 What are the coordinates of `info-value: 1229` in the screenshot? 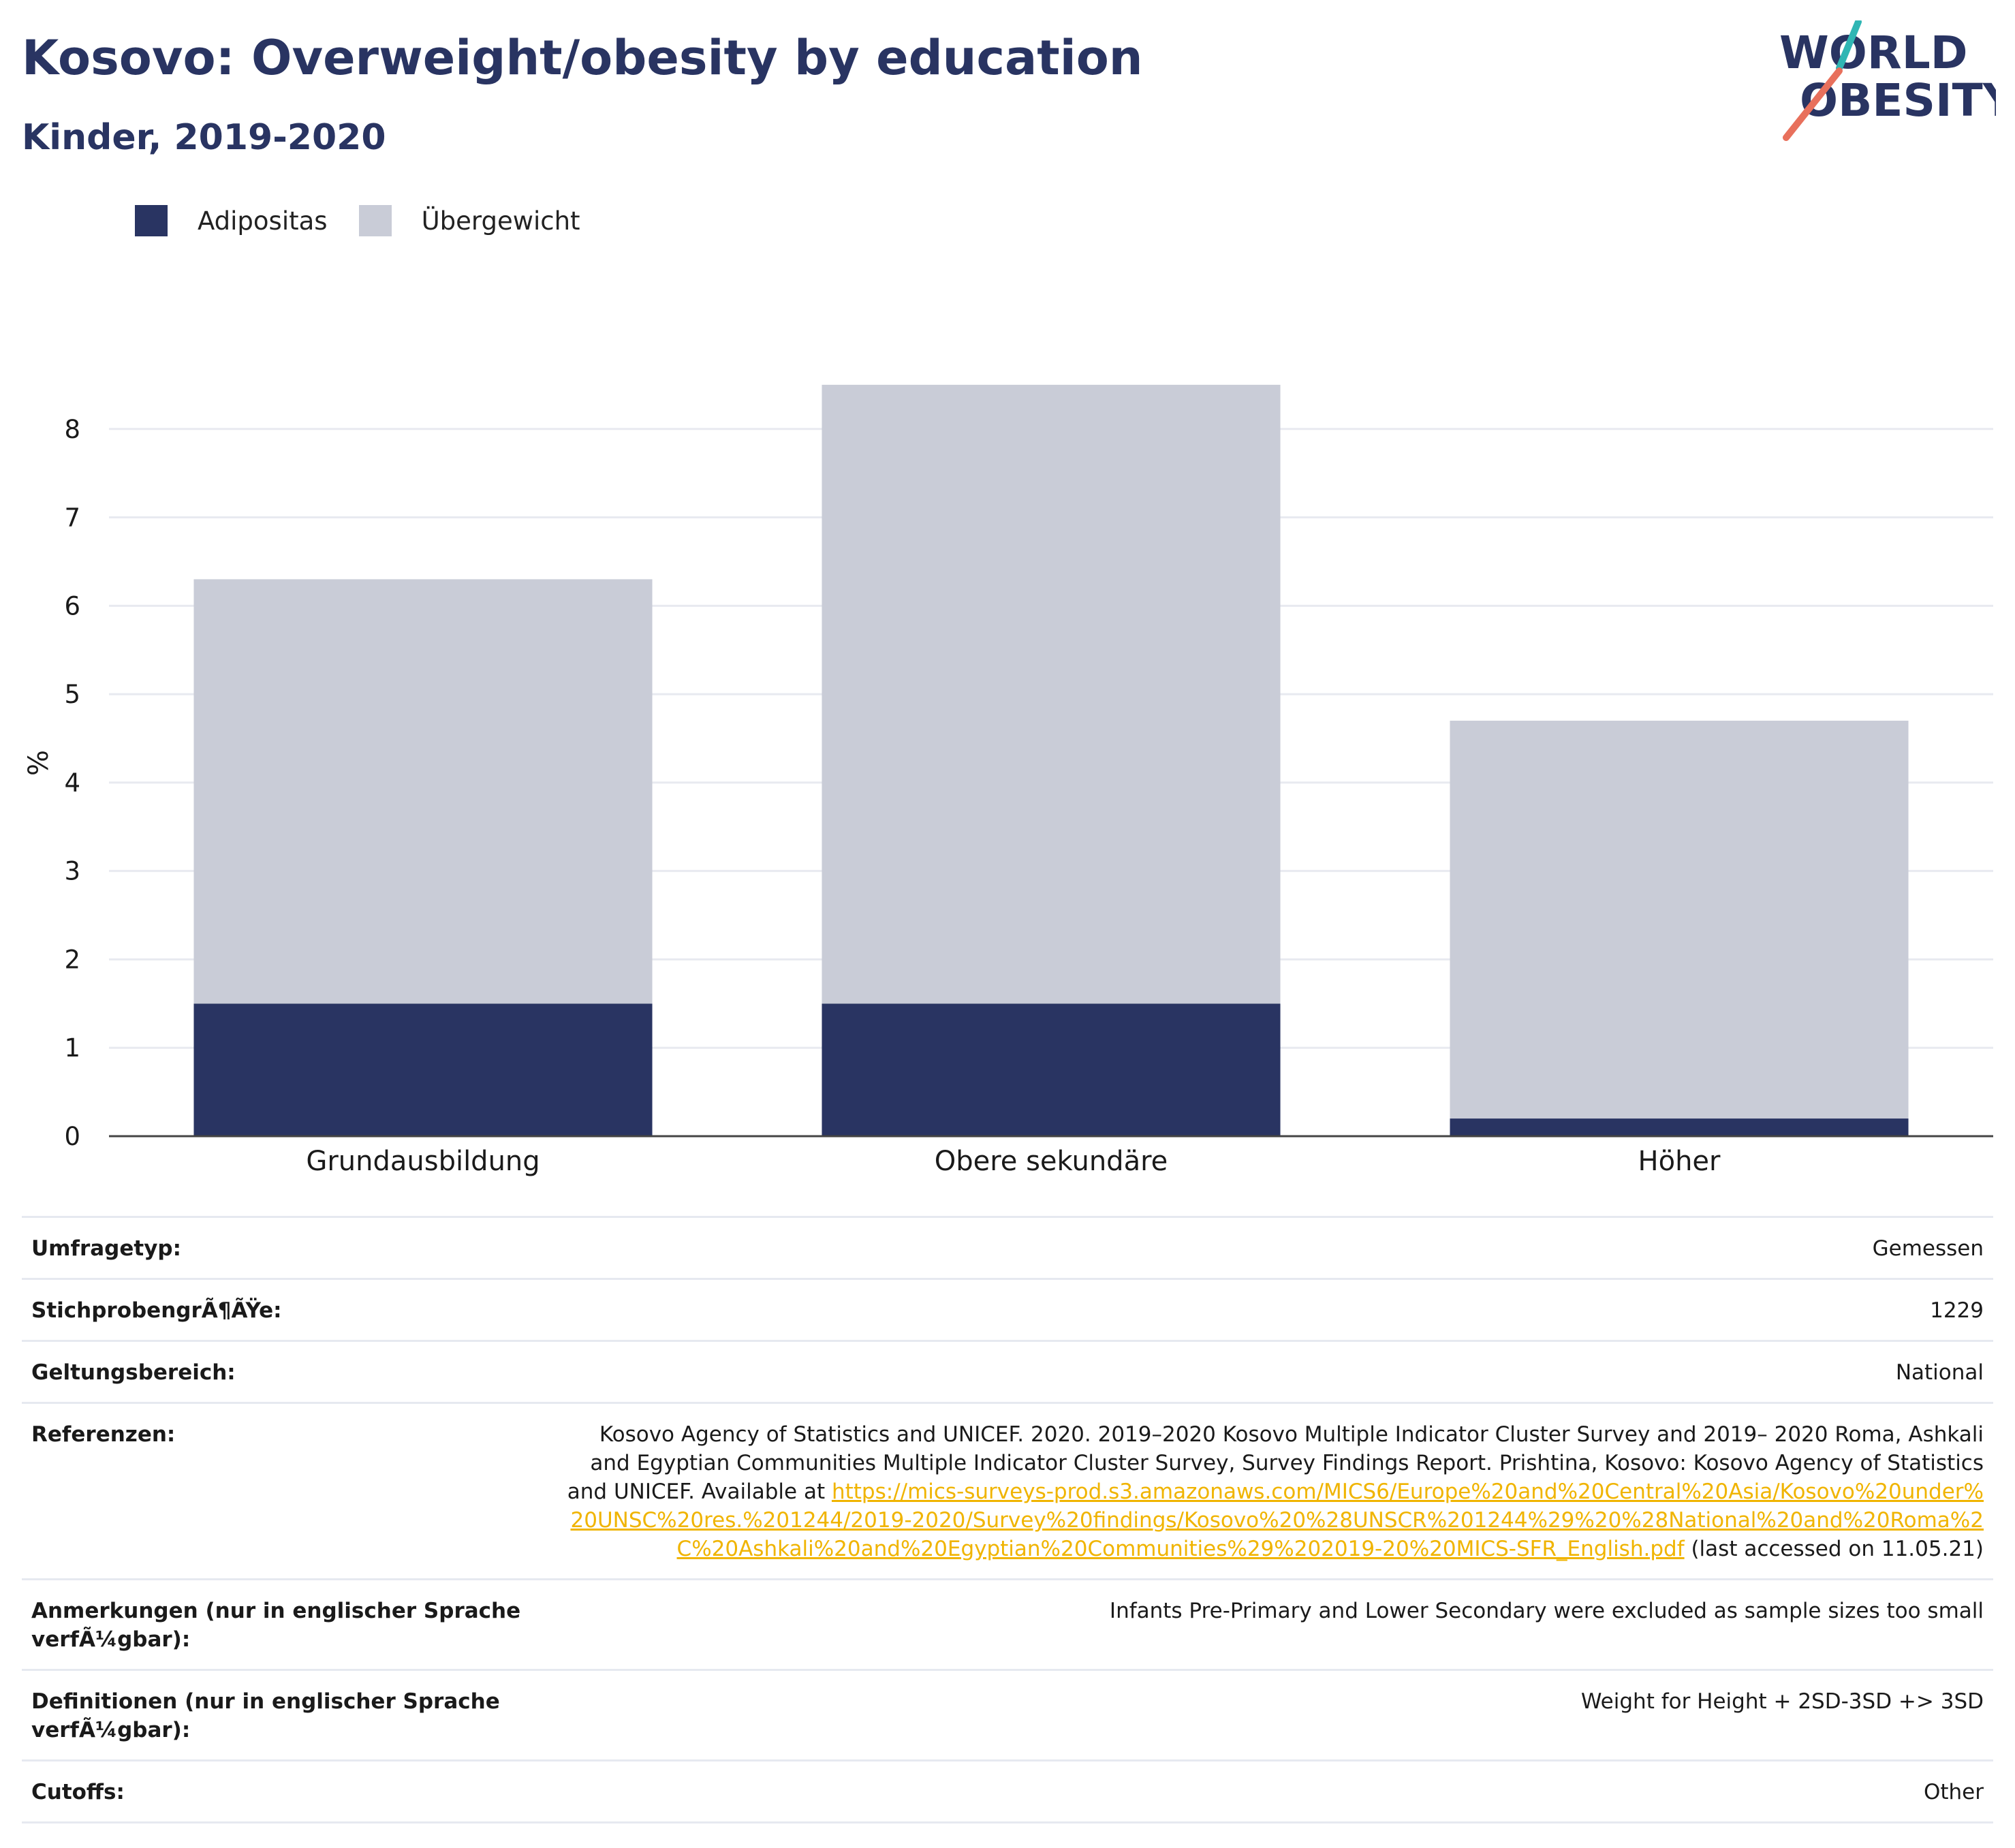 It's located at (1957, 1310).